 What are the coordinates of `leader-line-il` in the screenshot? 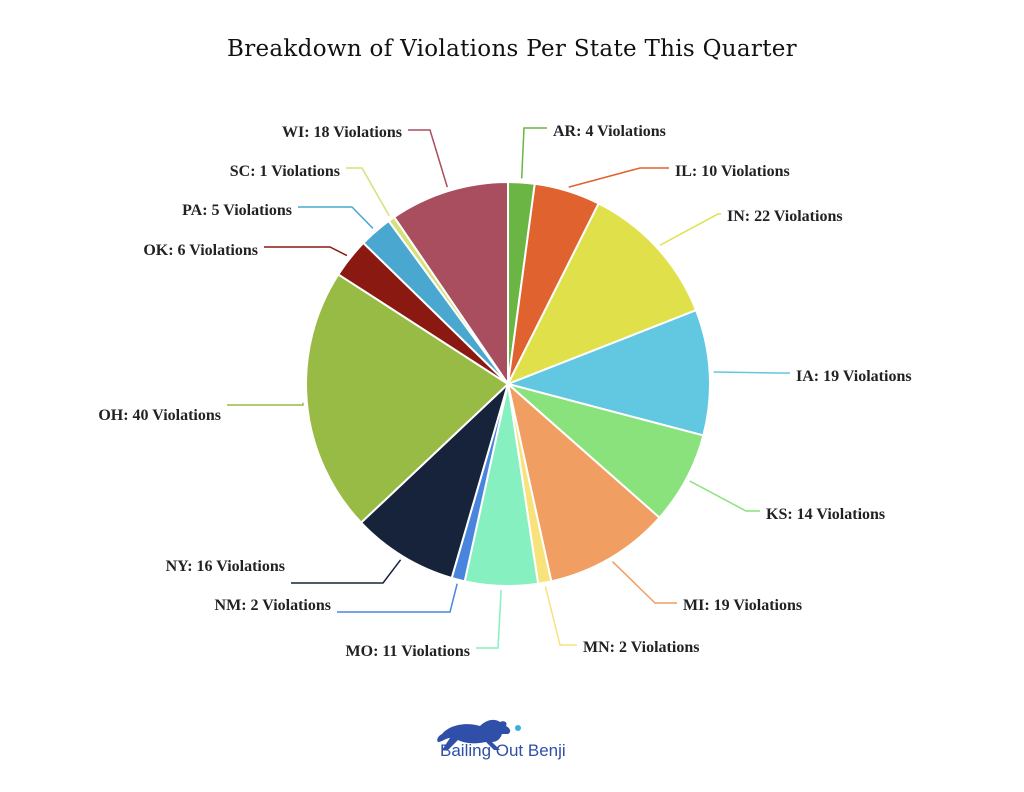 It's located at (618, 177).